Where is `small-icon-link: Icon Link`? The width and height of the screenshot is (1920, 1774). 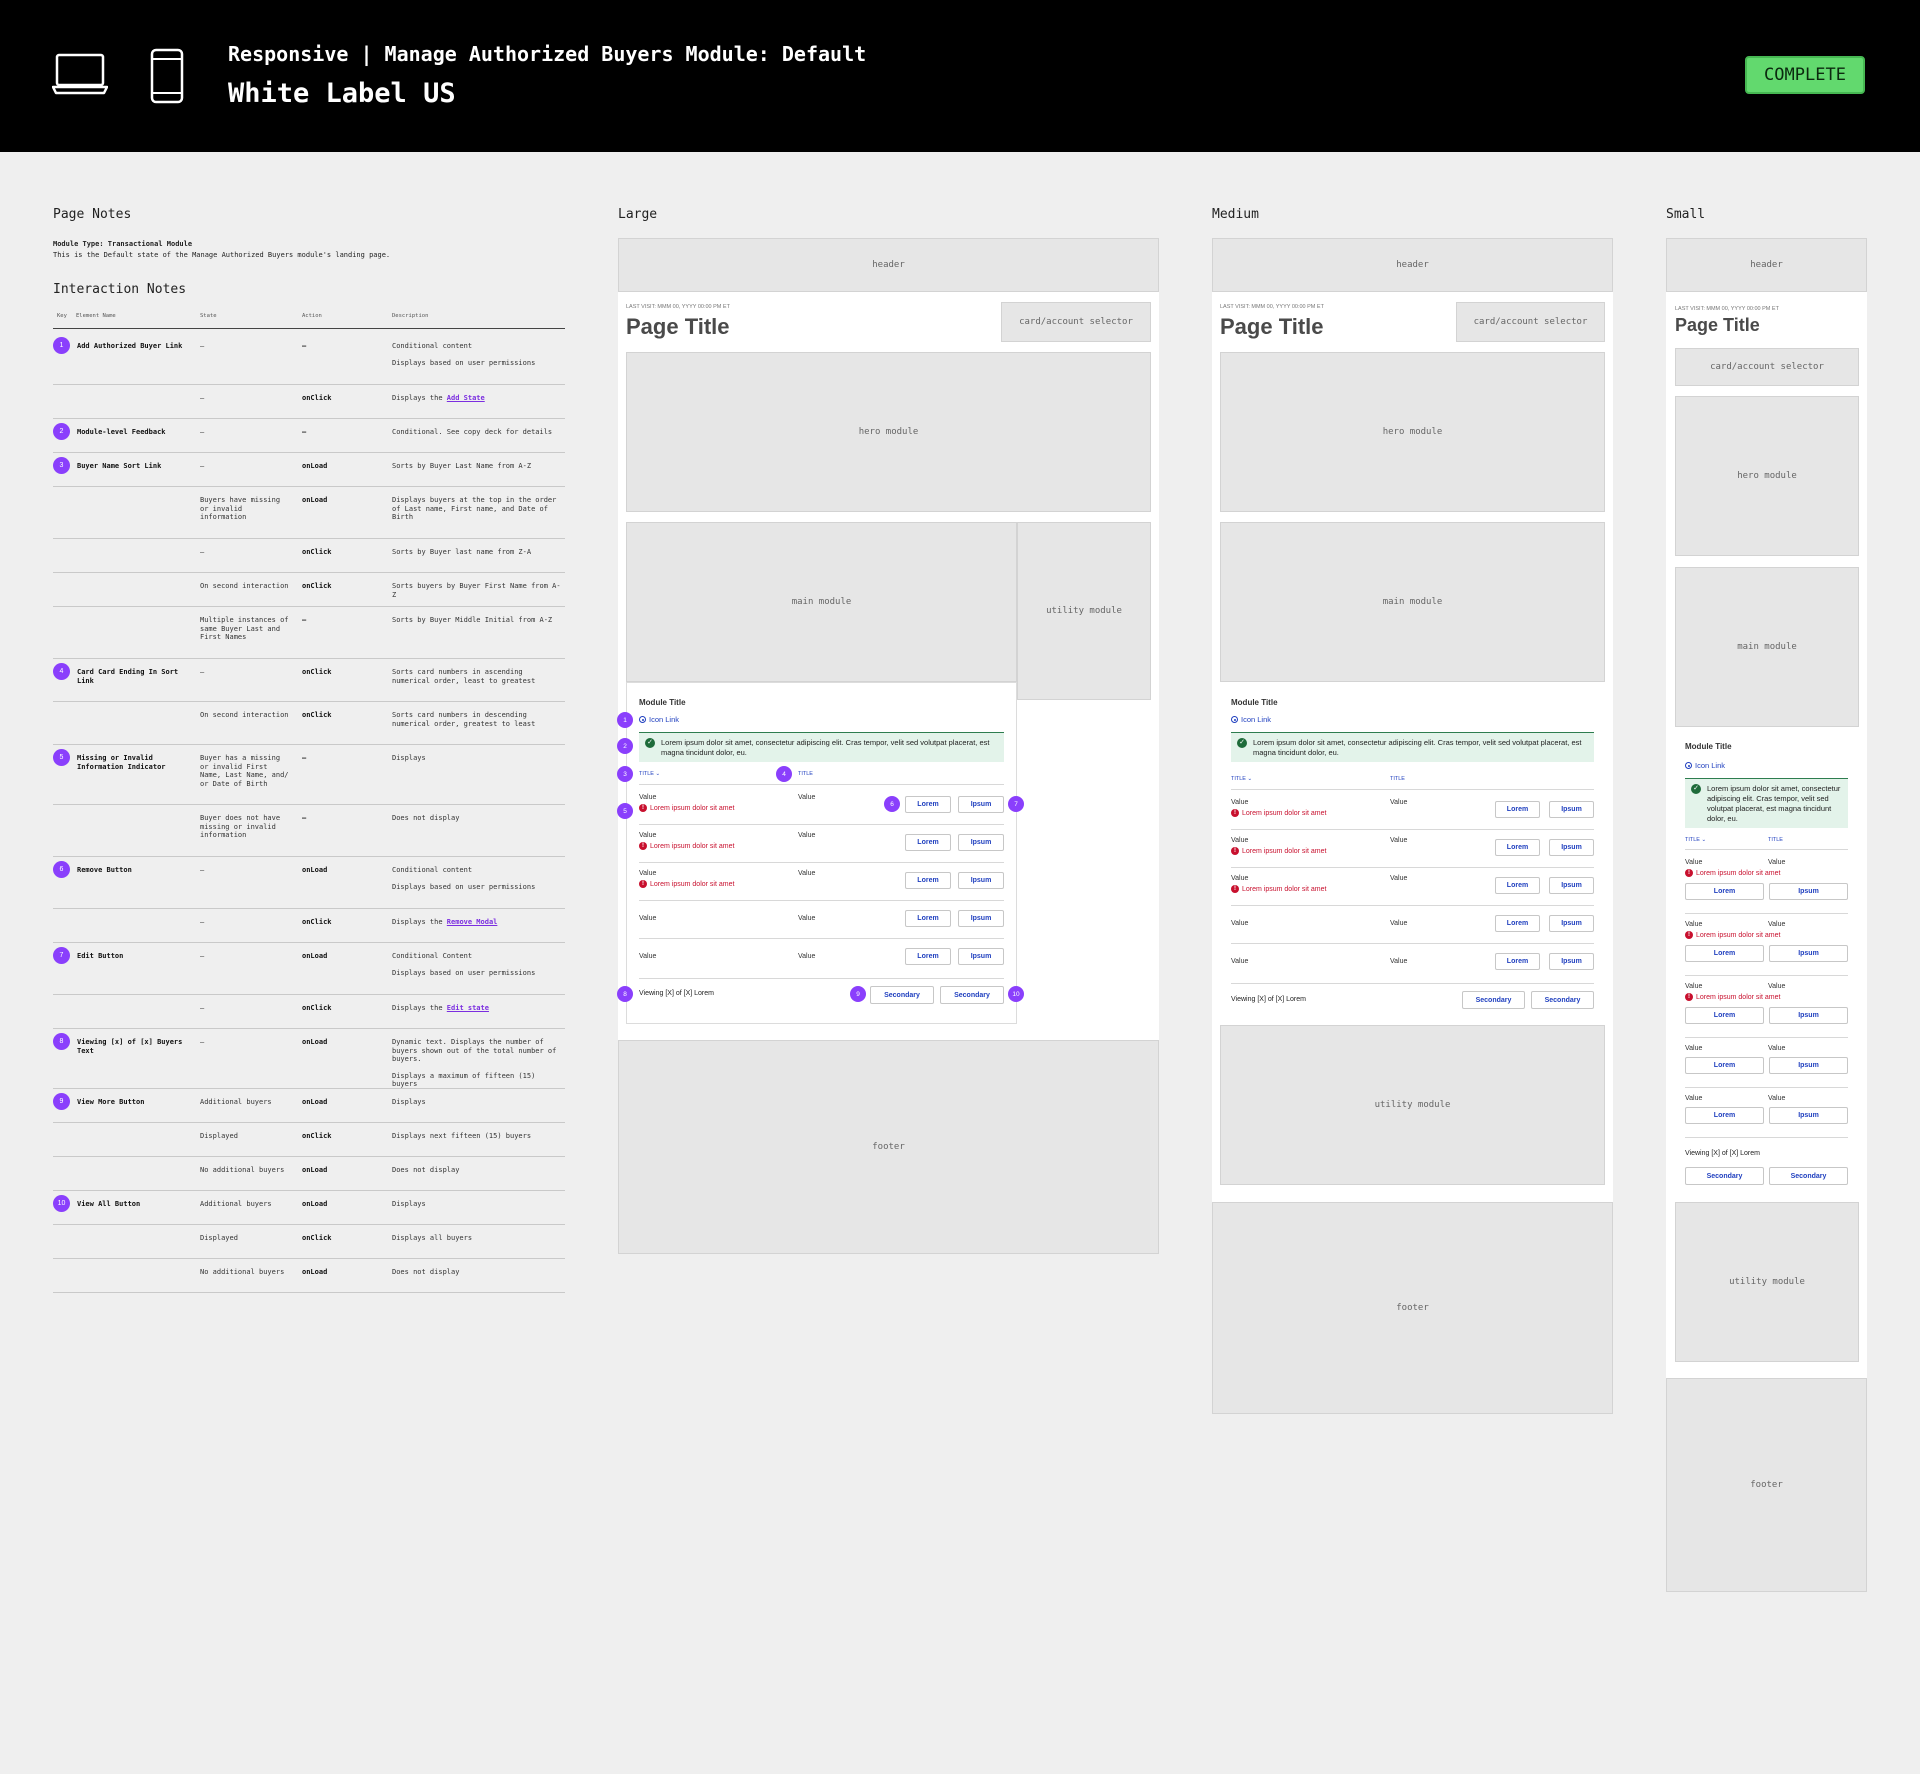
small-icon-link: Icon Link is located at coordinates (1705, 765).